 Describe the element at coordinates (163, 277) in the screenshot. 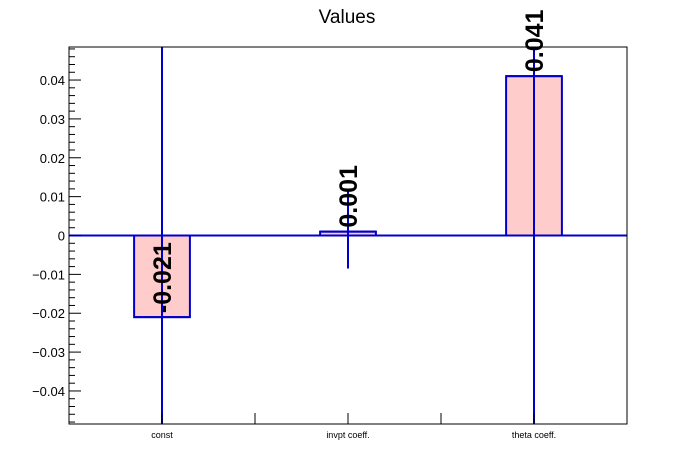

I see `data-label-0: -0.021` at that location.